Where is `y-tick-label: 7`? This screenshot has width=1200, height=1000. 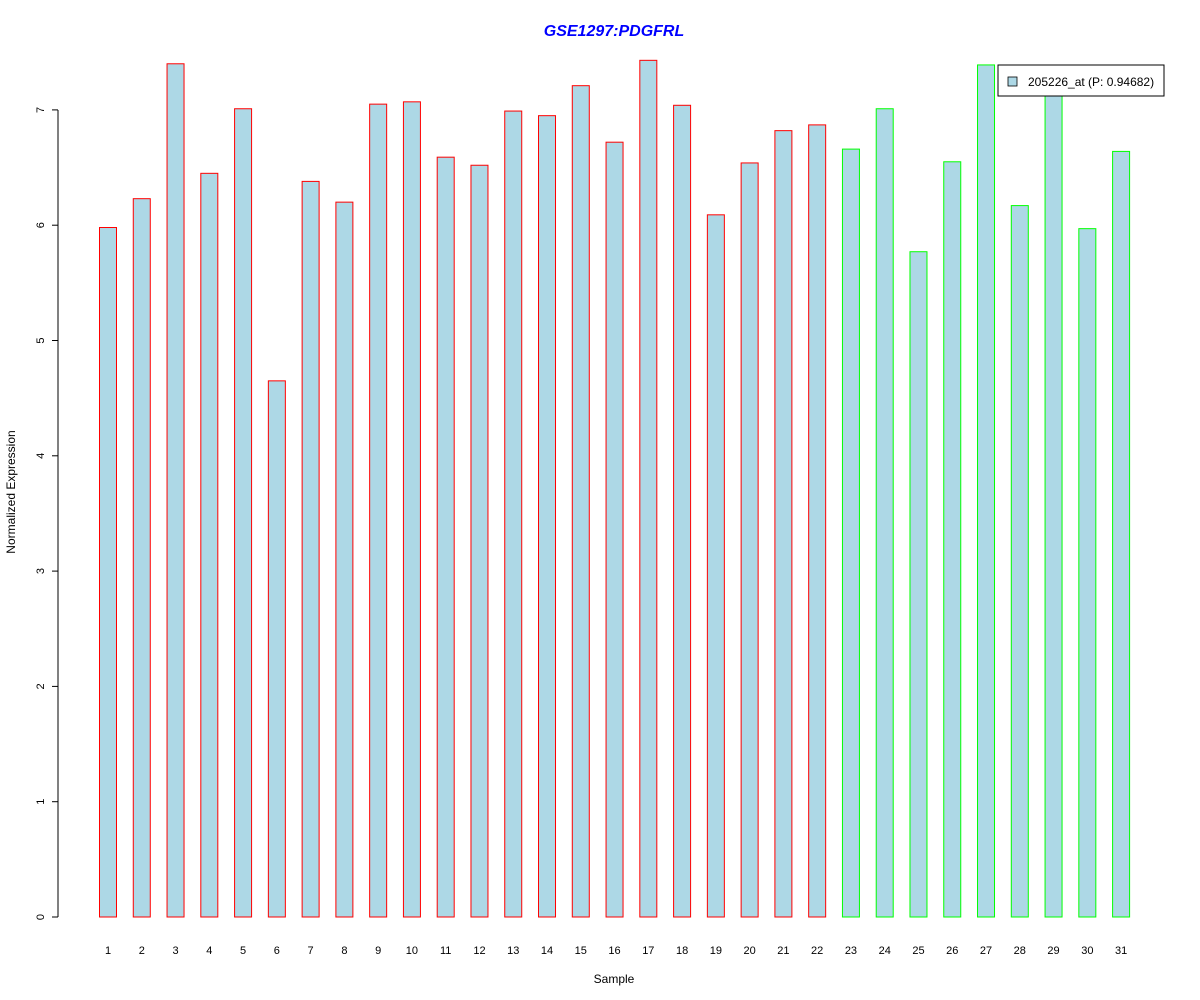
y-tick-label: 7 is located at coordinates (41, 110).